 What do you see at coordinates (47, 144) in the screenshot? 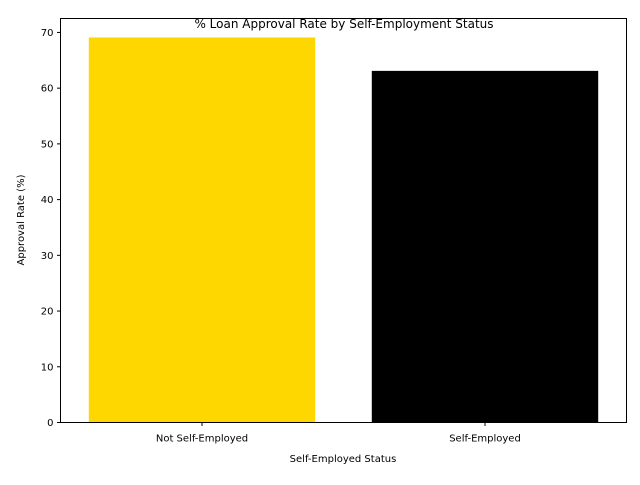
I see `y-tick-label: 50` at bounding box center [47, 144].